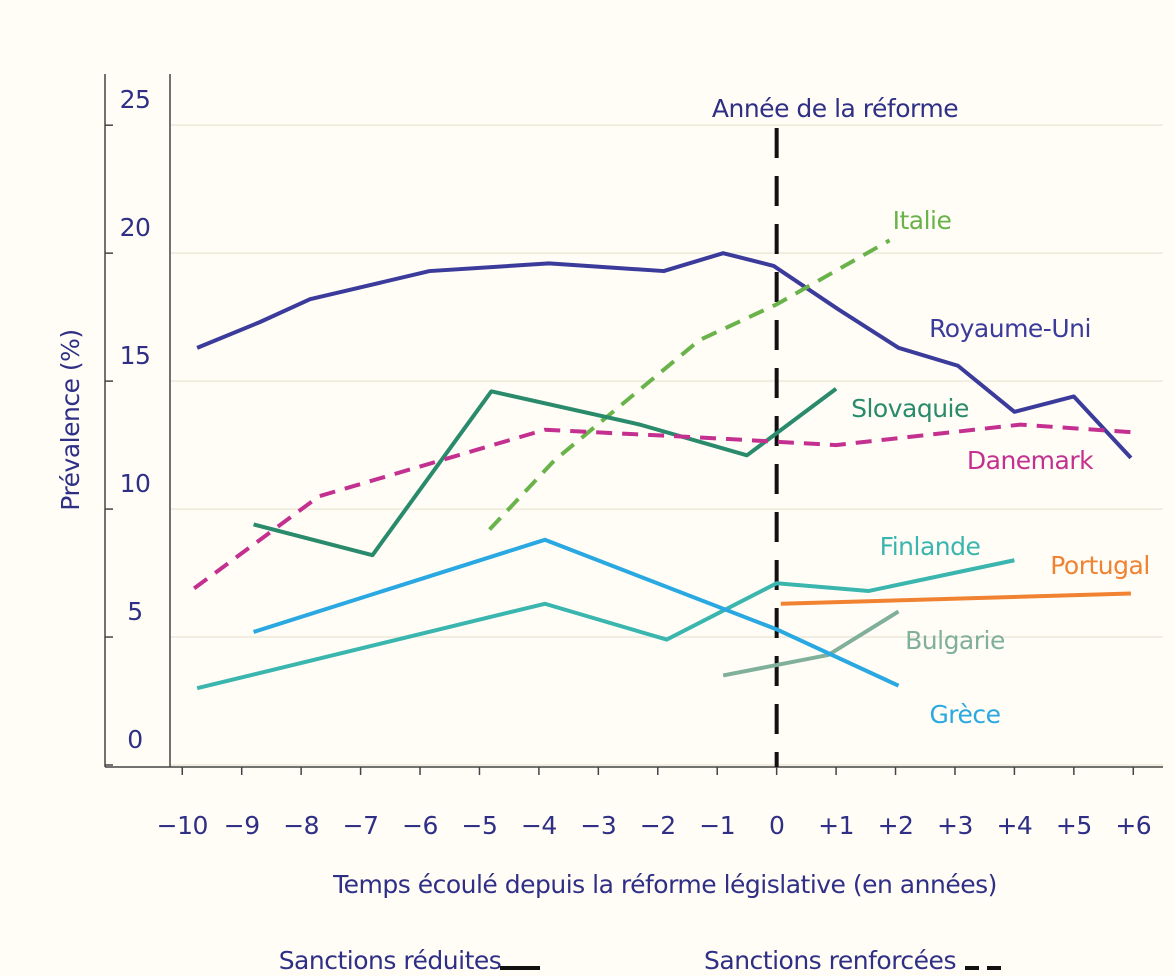 Image resolution: width=1175 pixels, height=976 pixels. What do you see at coordinates (135, 355) in the screenshot?
I see `y-tick-label: 15` at bounding box center [135, 355].